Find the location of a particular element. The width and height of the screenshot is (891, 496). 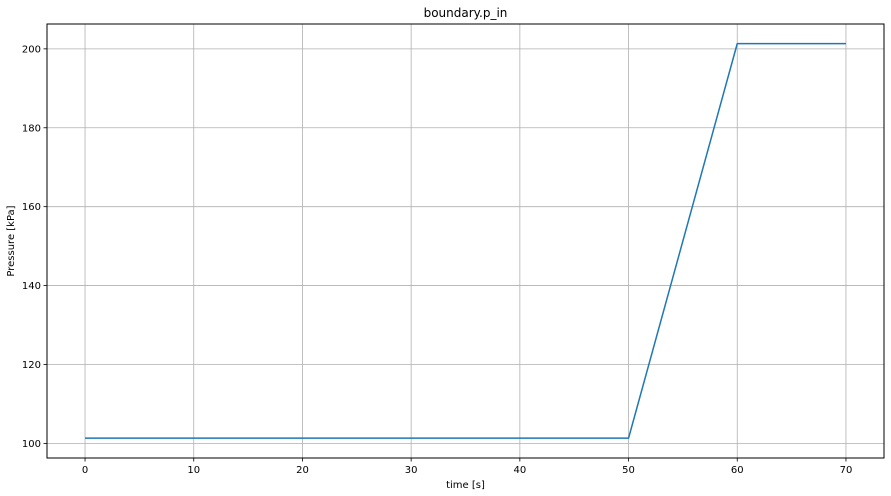

x-tick-label: 50 is located at coordinates (628, 470).